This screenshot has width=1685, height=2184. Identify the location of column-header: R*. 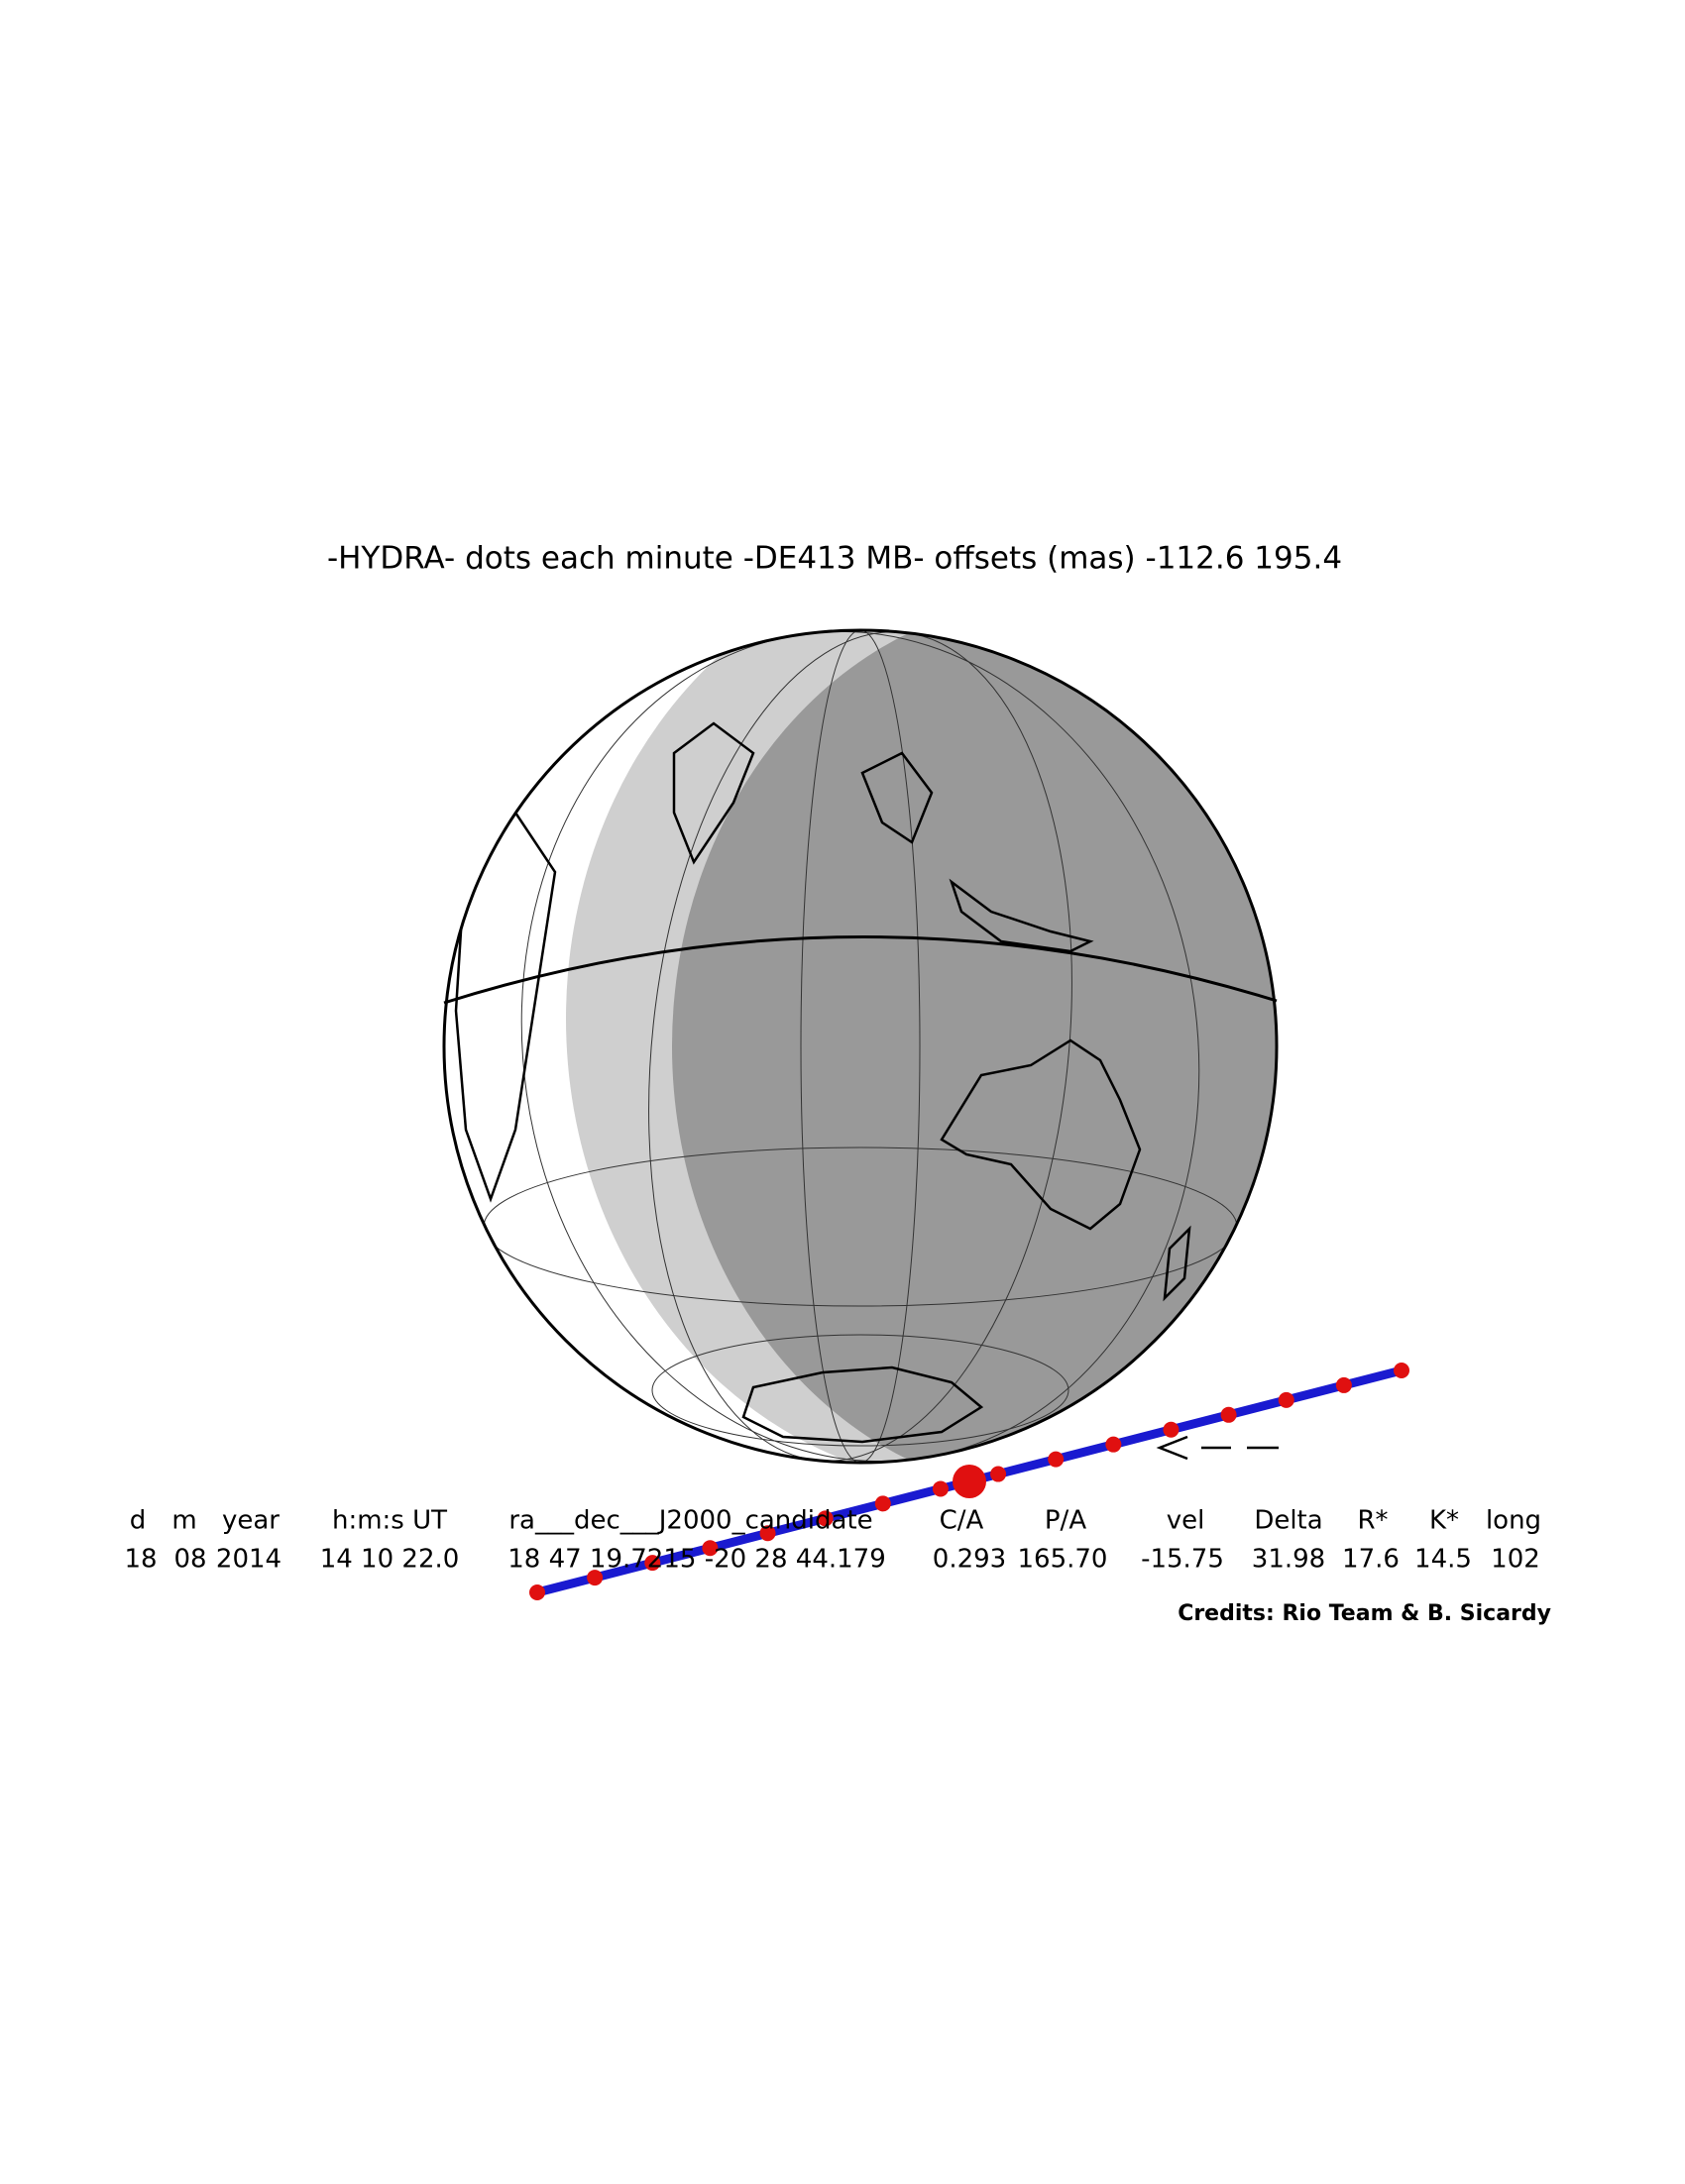
(1372, 1521).